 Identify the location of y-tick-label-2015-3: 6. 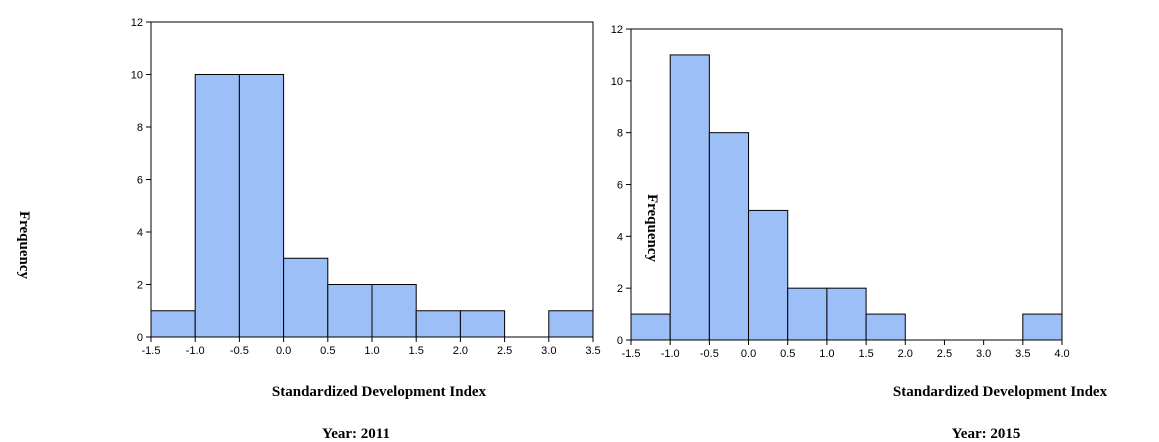
(620, 186).